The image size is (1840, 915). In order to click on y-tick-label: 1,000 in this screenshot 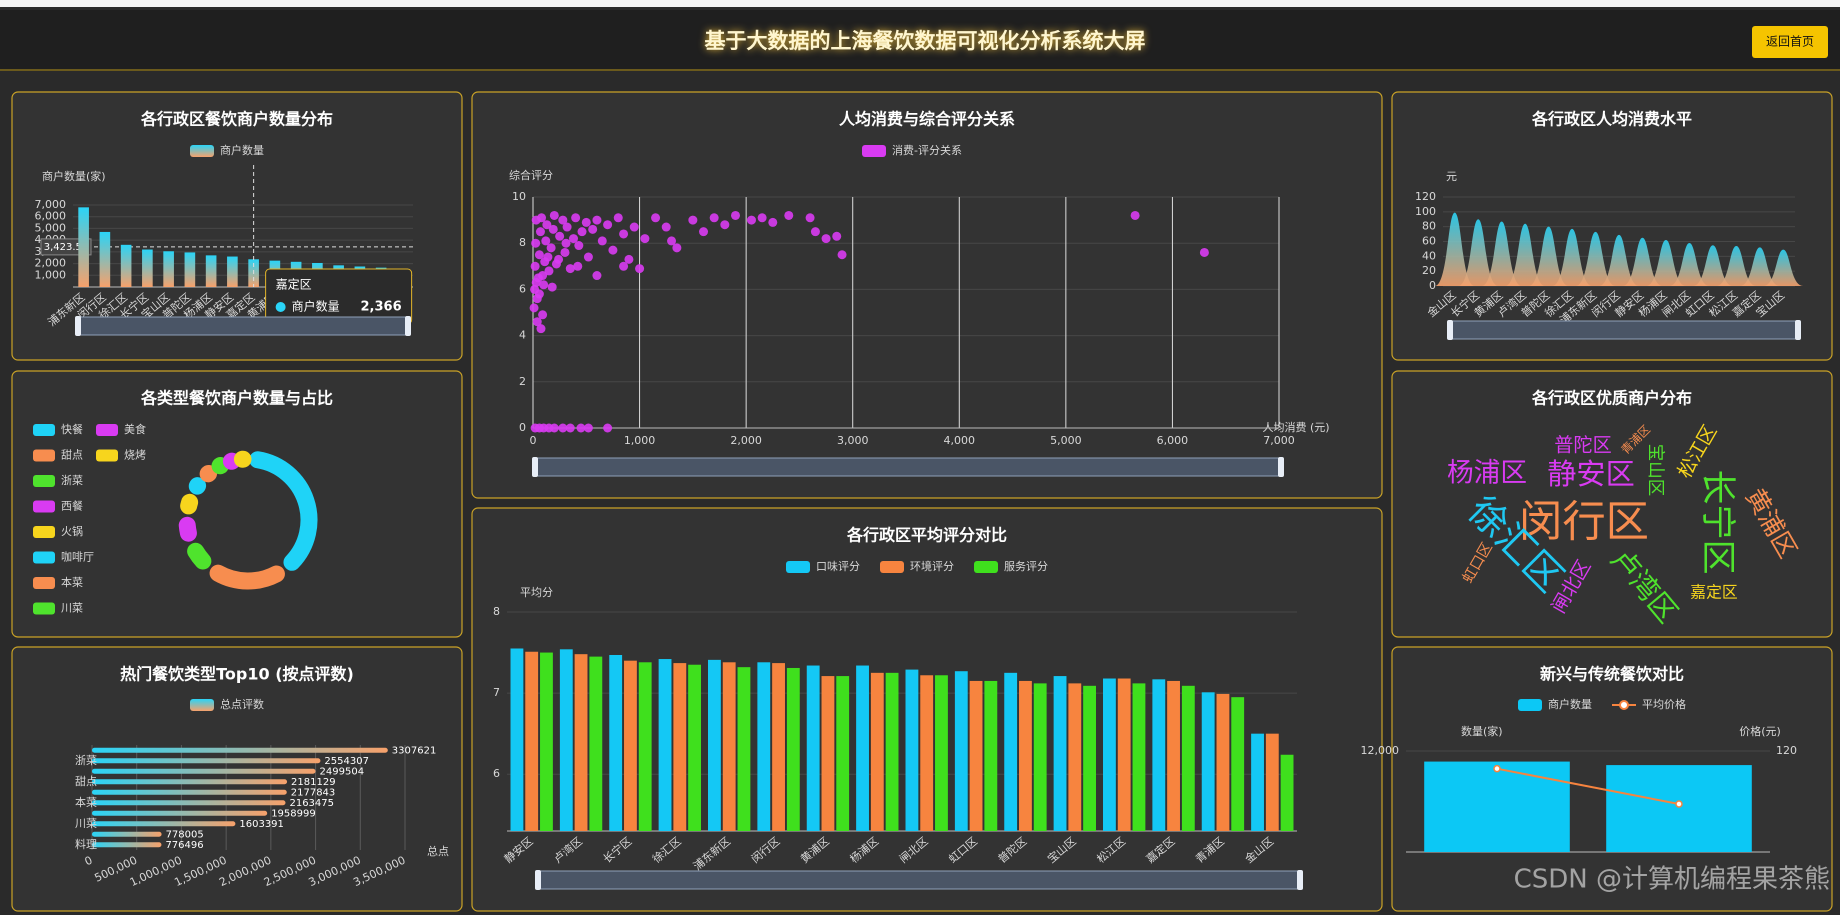, I will do `click(51, 274)`.